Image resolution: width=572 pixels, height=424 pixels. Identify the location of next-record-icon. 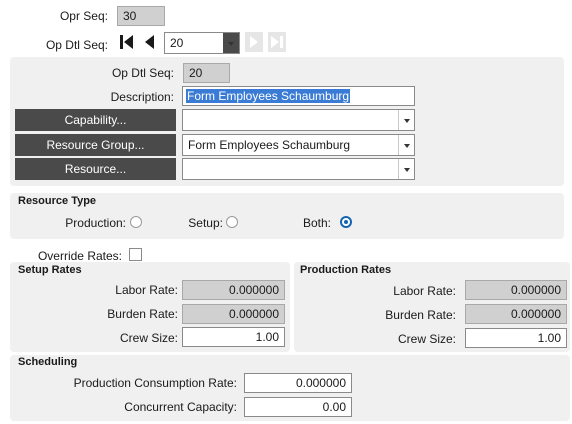
(254, 42).